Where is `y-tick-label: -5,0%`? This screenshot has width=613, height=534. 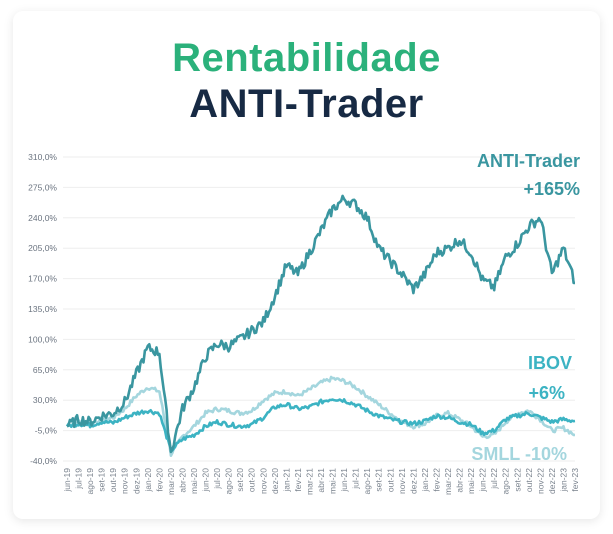
y-tick-label: -5,0% is located at coordinates (46, 431).